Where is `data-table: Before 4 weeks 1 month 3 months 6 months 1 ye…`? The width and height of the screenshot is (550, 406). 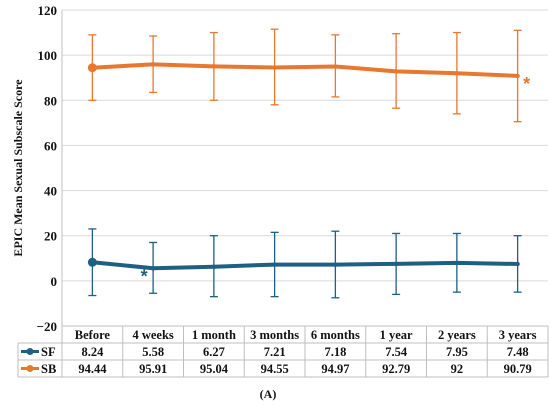 data-table: Before 4 weeks 1 month 3 months 6 months 1 ye… is located at coordinates (283, 351).